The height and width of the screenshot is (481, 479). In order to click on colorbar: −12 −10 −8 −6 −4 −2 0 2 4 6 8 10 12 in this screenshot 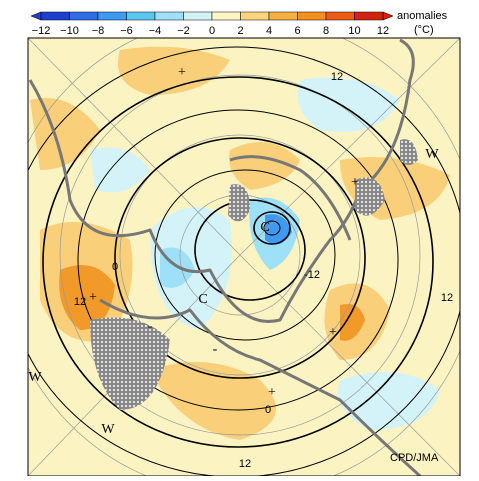, I will do `click(212, 24)`.